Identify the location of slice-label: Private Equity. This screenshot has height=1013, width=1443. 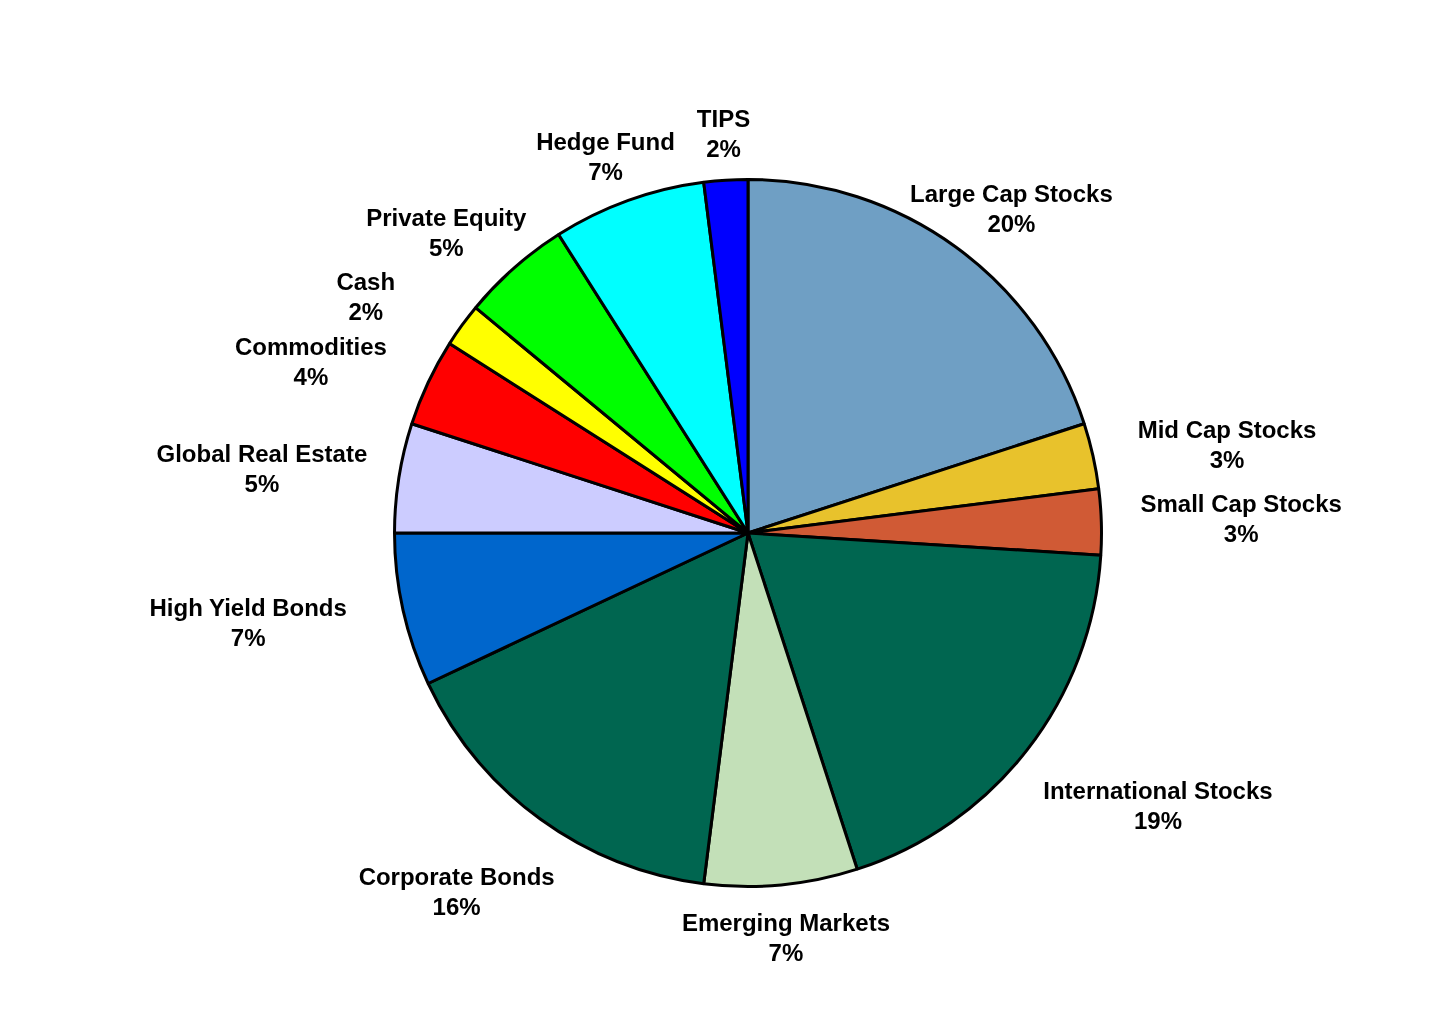
(446, 217).